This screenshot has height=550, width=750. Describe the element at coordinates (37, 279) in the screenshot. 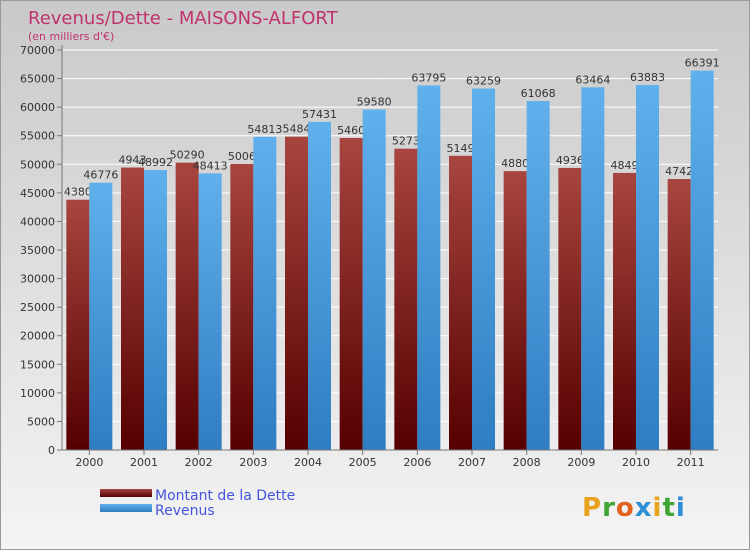

I see `y-tick-label: 30000` at that location.